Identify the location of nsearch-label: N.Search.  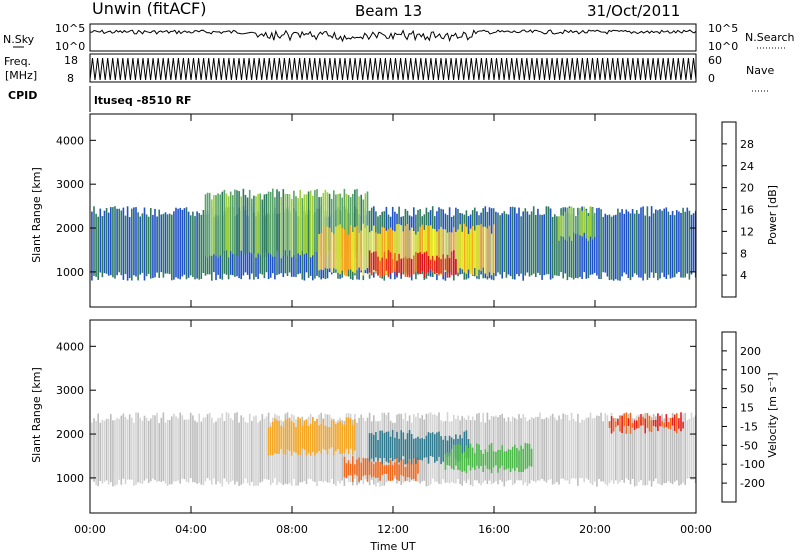
(770, 37).